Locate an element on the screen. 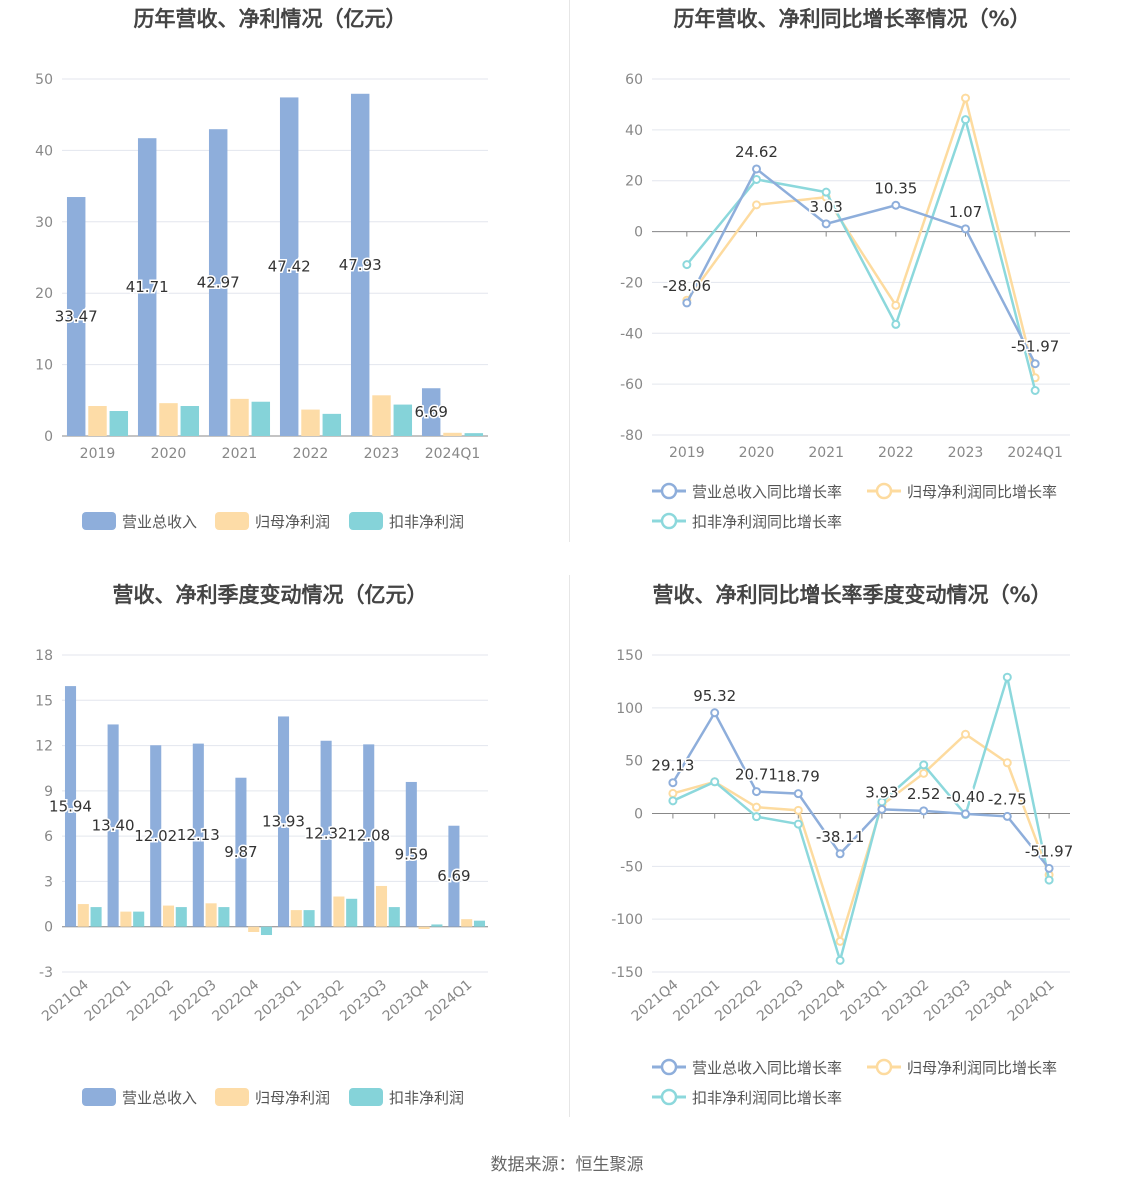  x-tick-label: 2021Q4 is located at coordinates (65, 1001).